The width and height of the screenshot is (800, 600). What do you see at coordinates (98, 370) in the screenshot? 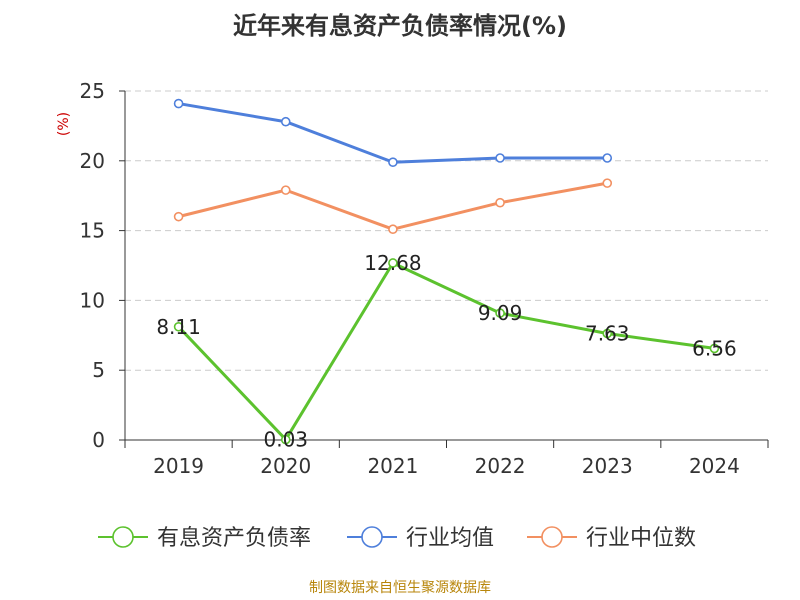
I see `y-tick-label: 5` at bounding box center [98, 370].